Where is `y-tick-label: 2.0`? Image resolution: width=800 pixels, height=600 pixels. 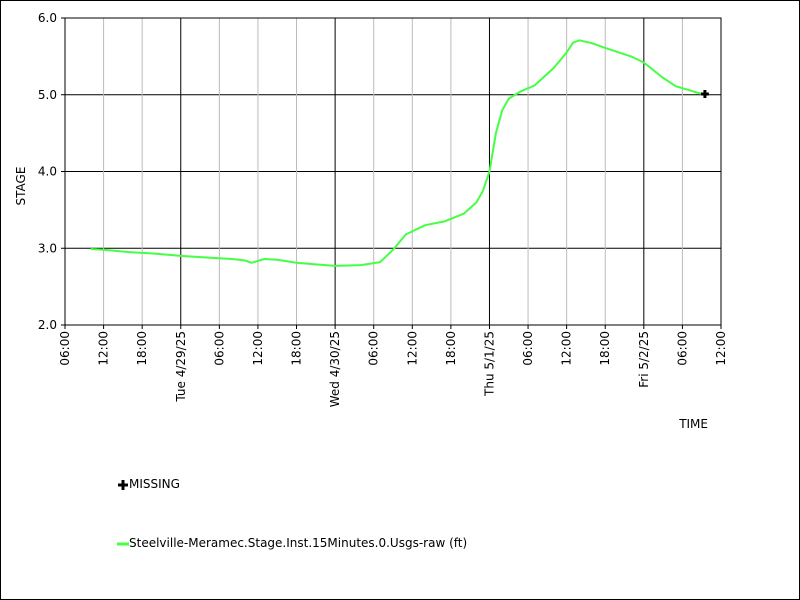 y-tick-label: 2.0 is located at coordinates (47, 325).